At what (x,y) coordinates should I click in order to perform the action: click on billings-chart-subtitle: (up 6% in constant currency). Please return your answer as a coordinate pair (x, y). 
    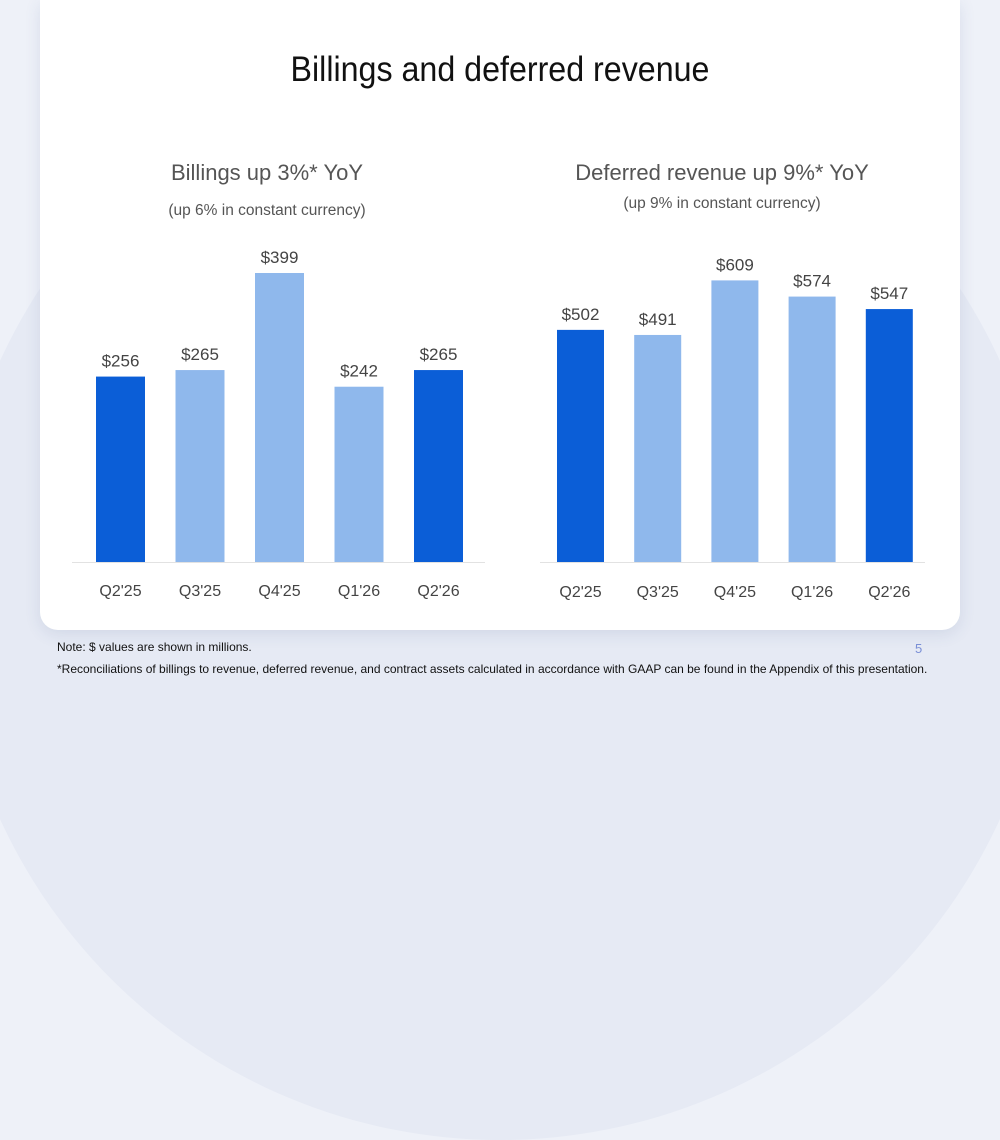
    Looking at the image, I should click on (267, 210).